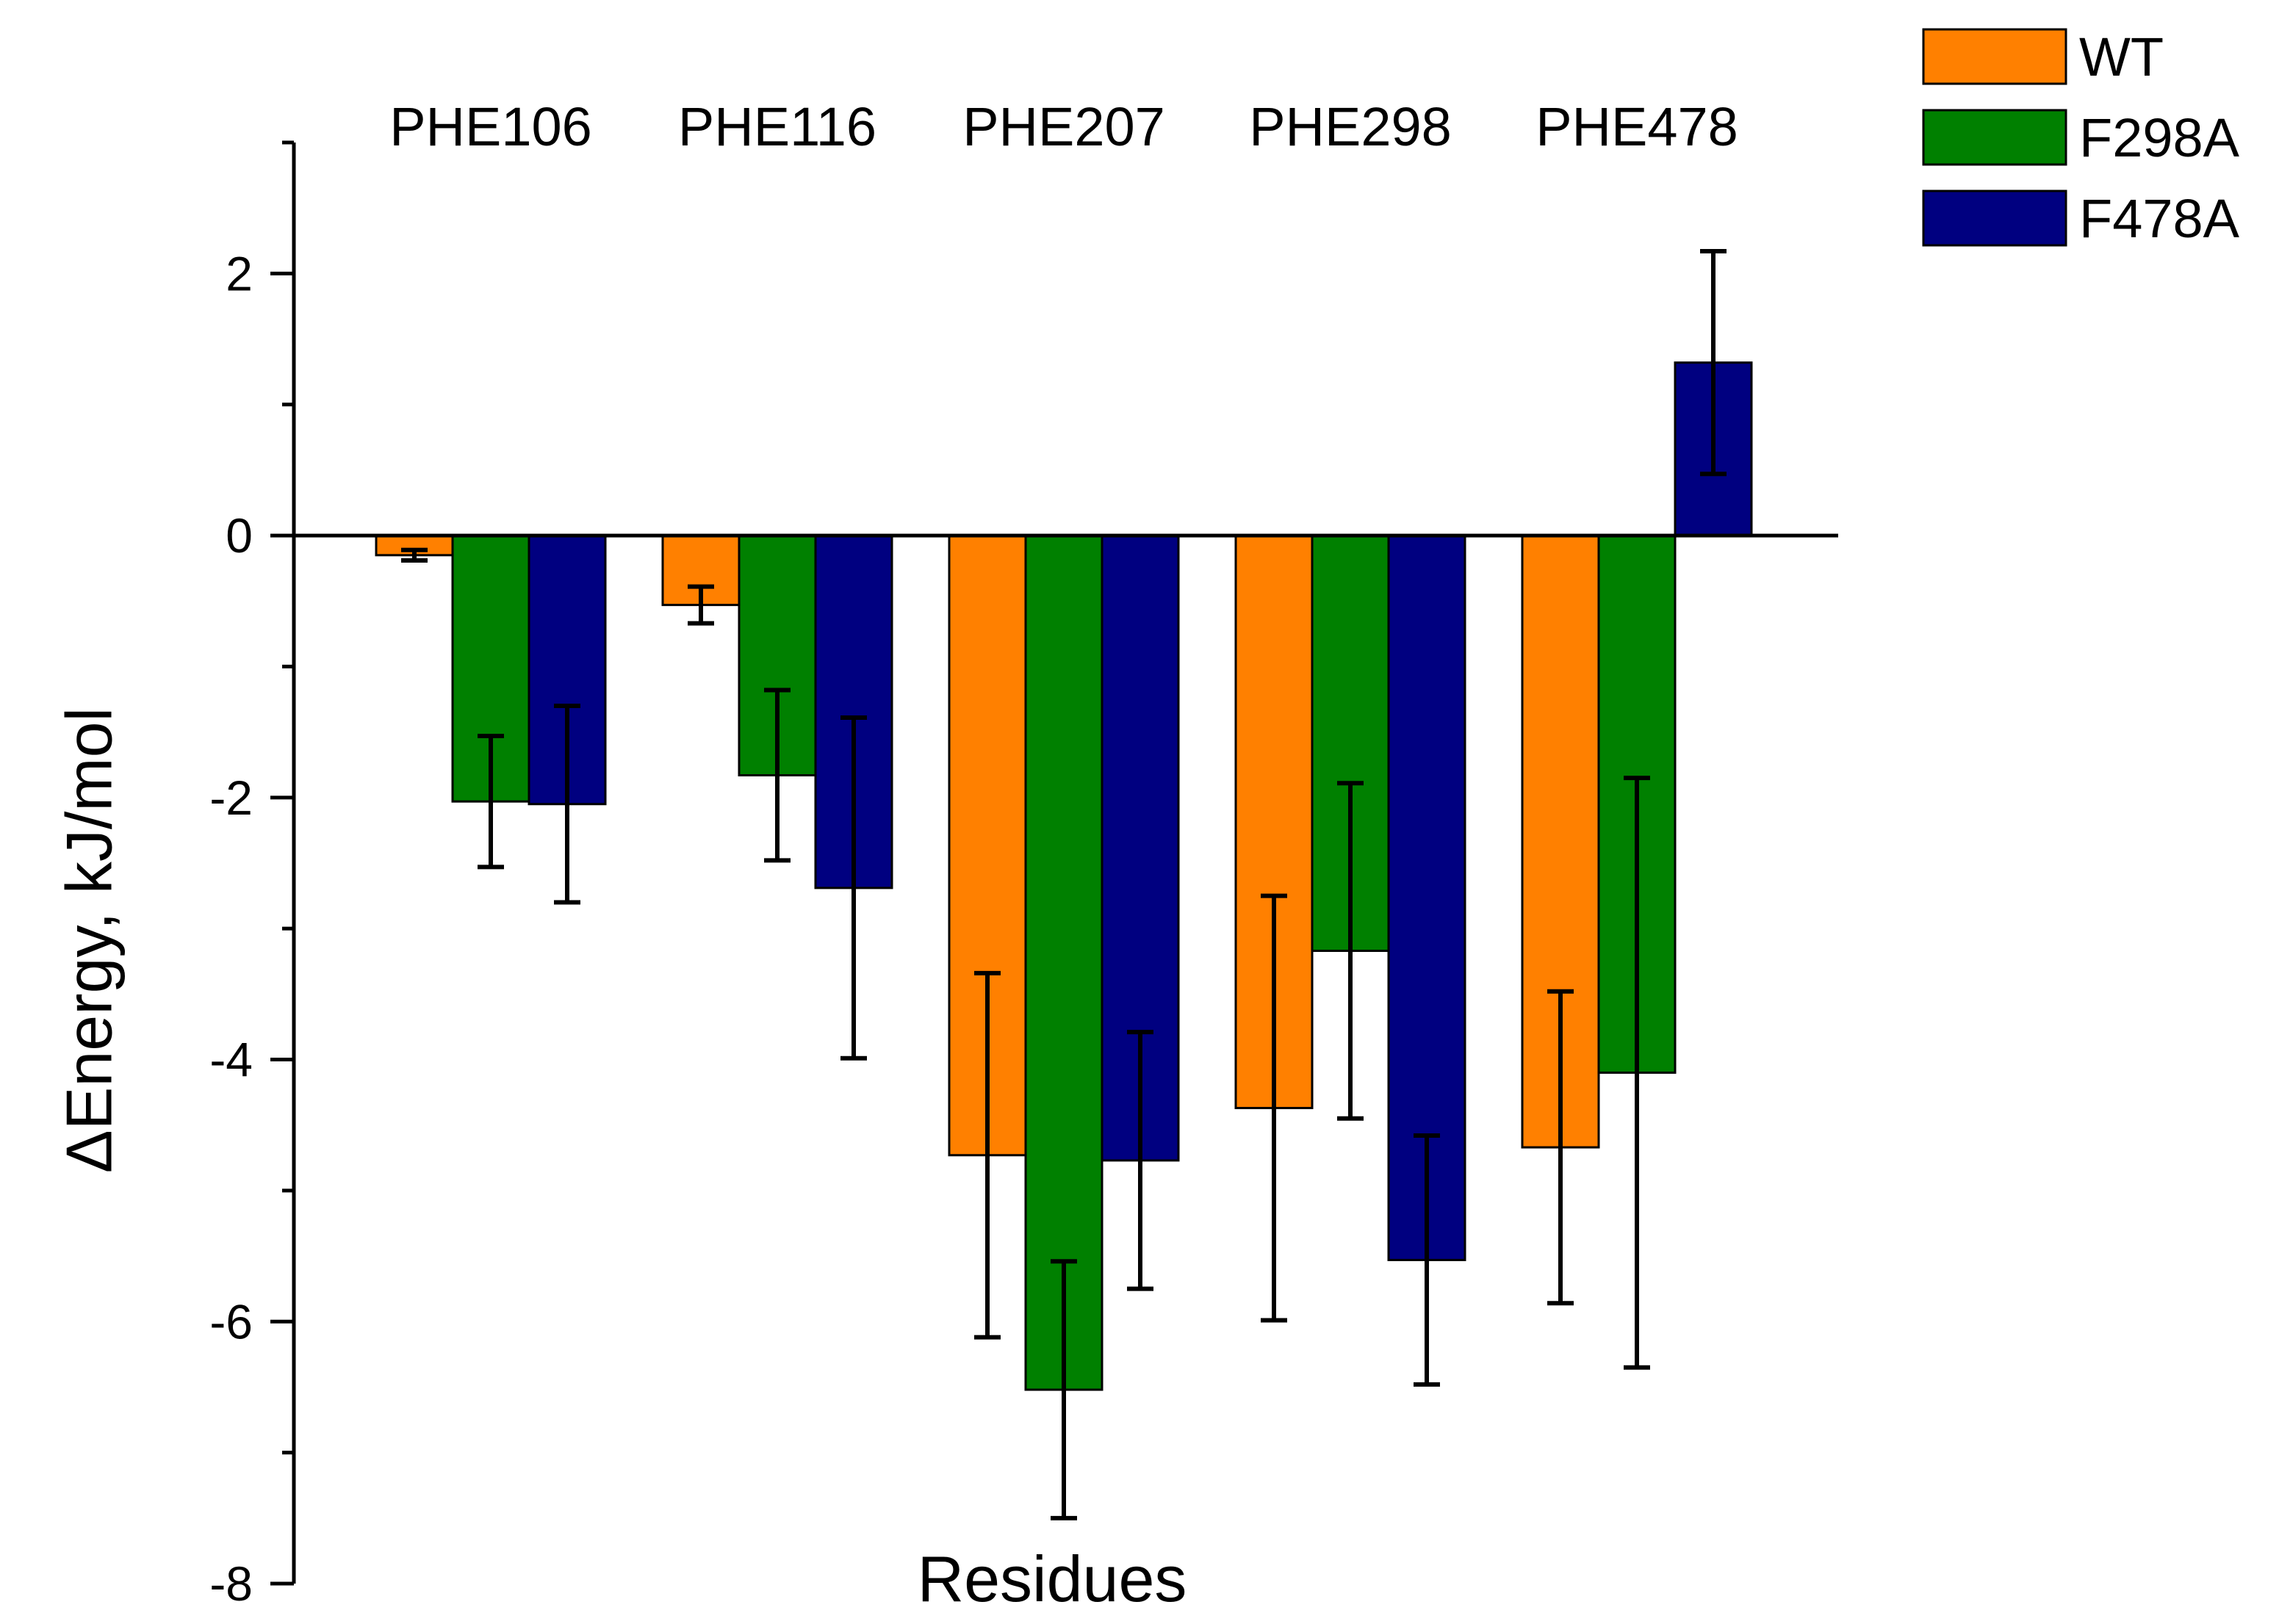  I want to click on legend-swatch-wt, so click(1994, 56).